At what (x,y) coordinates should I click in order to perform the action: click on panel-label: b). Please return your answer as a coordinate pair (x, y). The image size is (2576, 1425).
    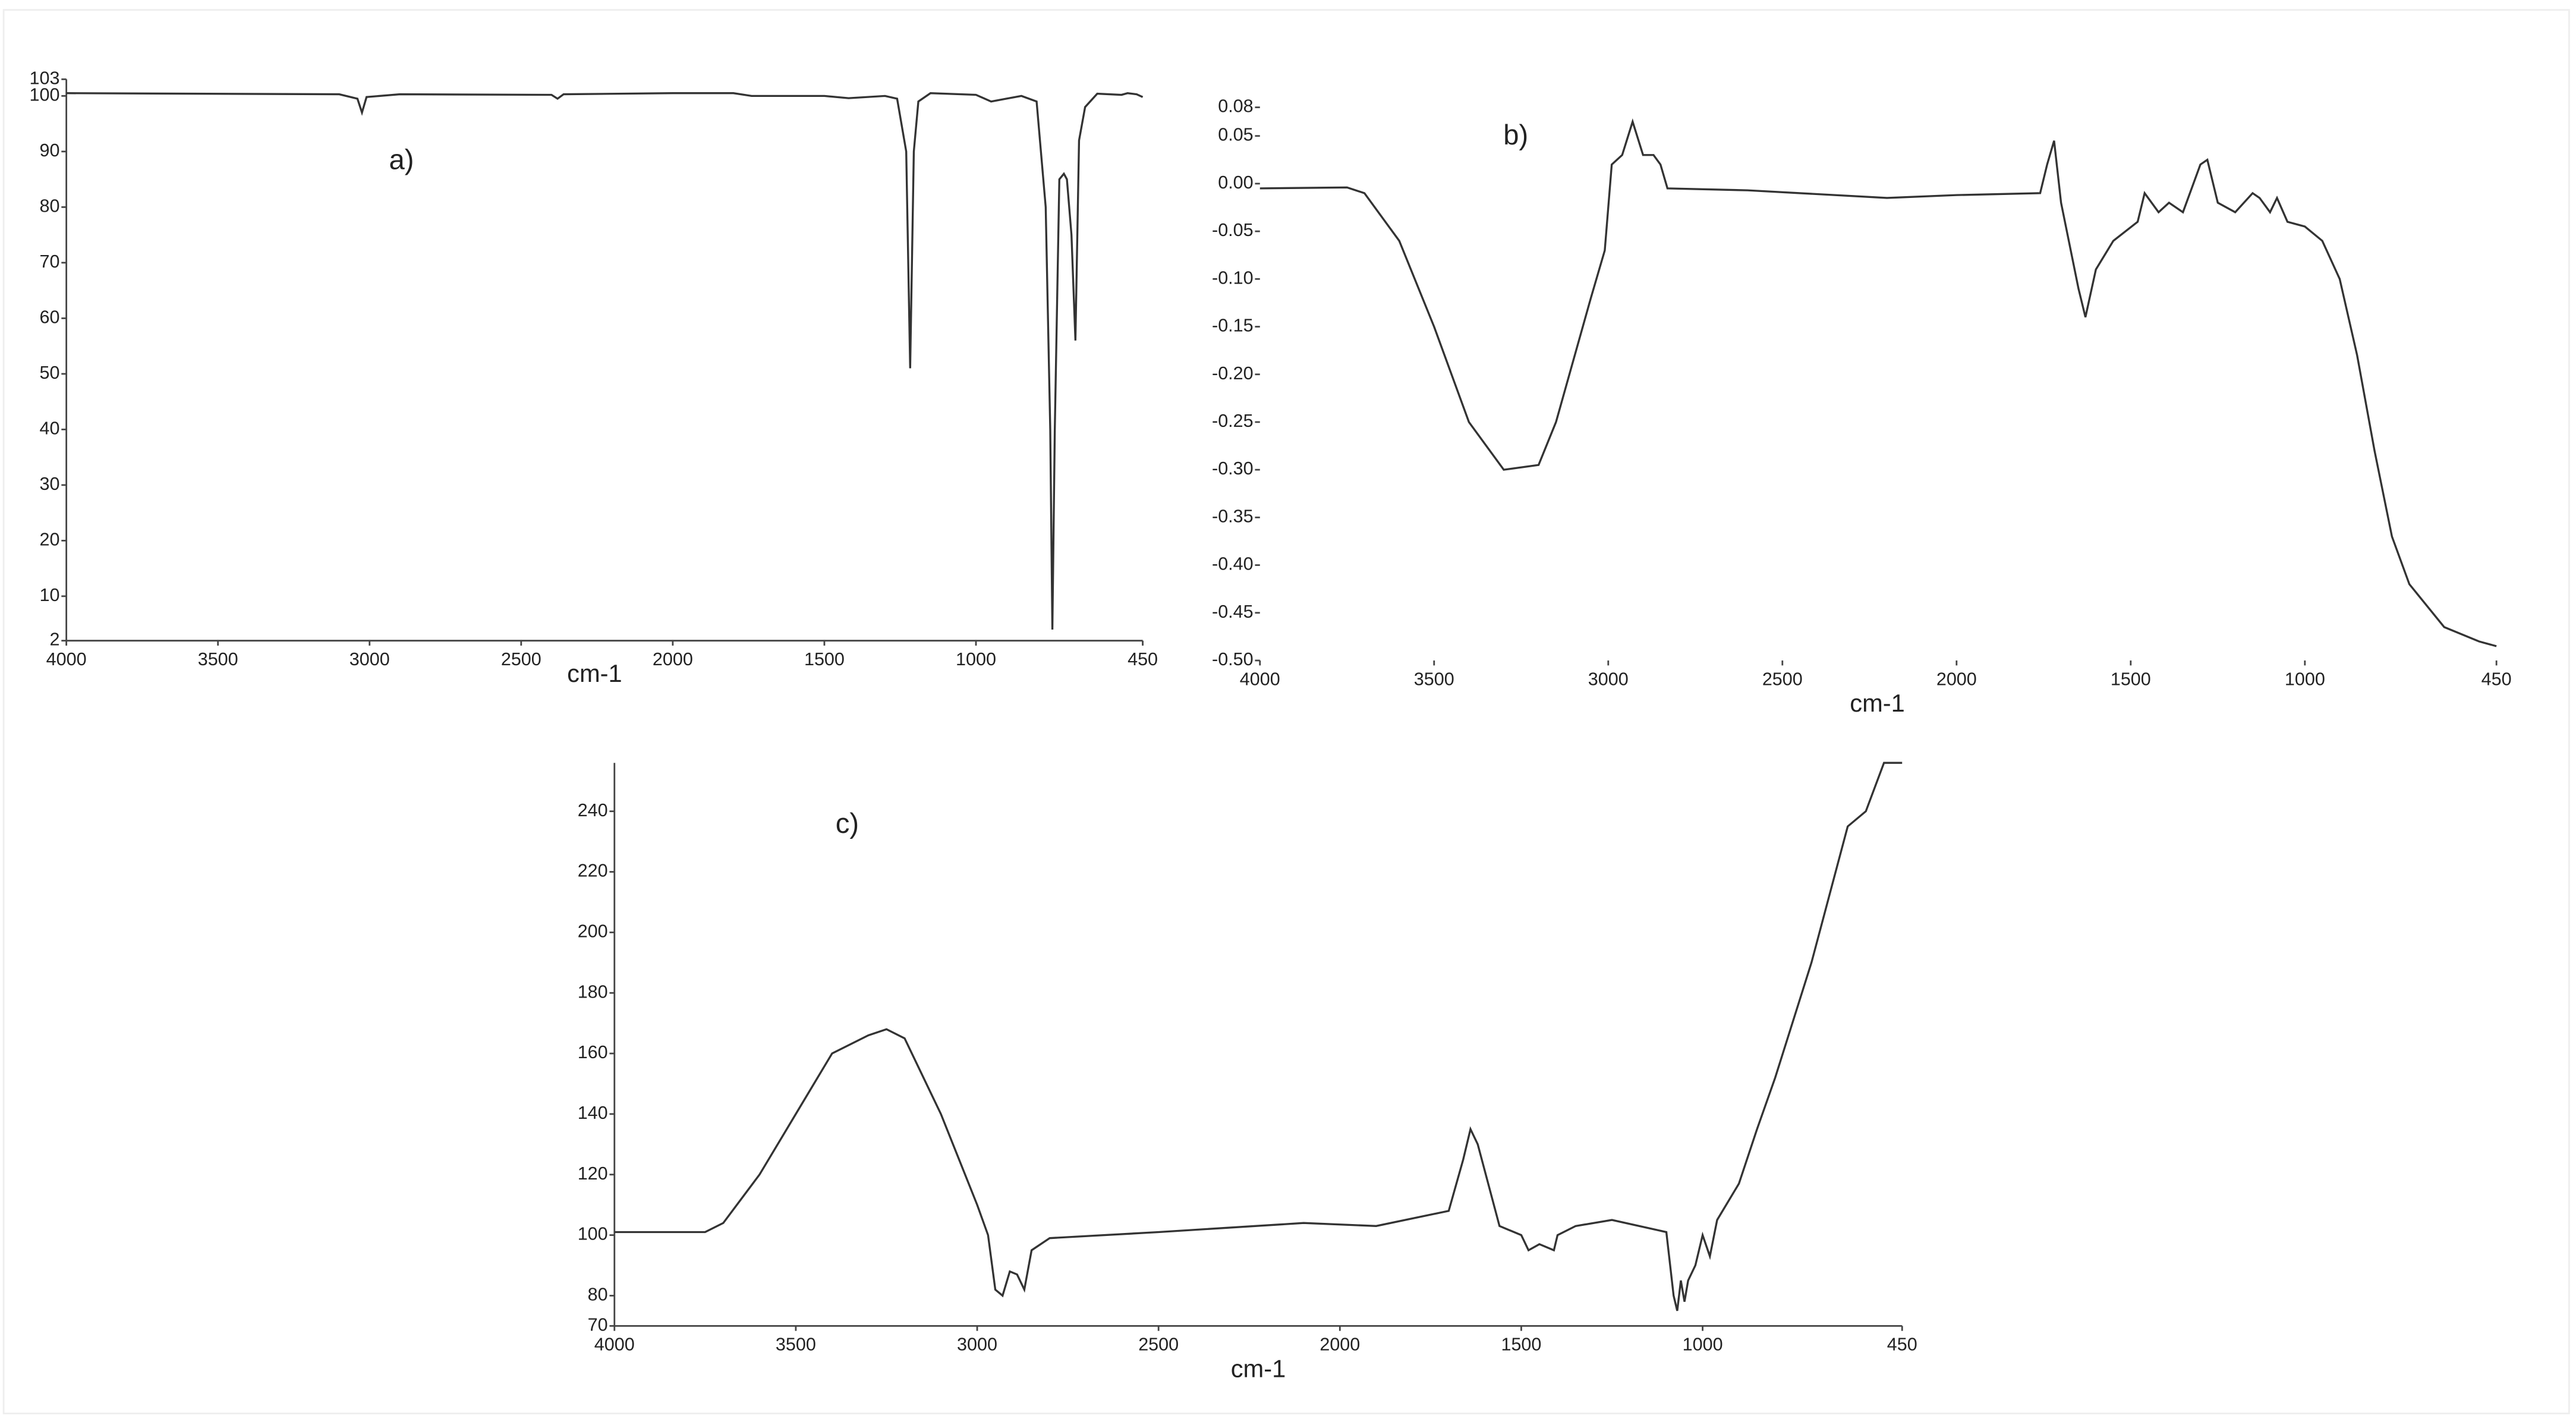
    Looking at the image, I should click on (1515, 135).